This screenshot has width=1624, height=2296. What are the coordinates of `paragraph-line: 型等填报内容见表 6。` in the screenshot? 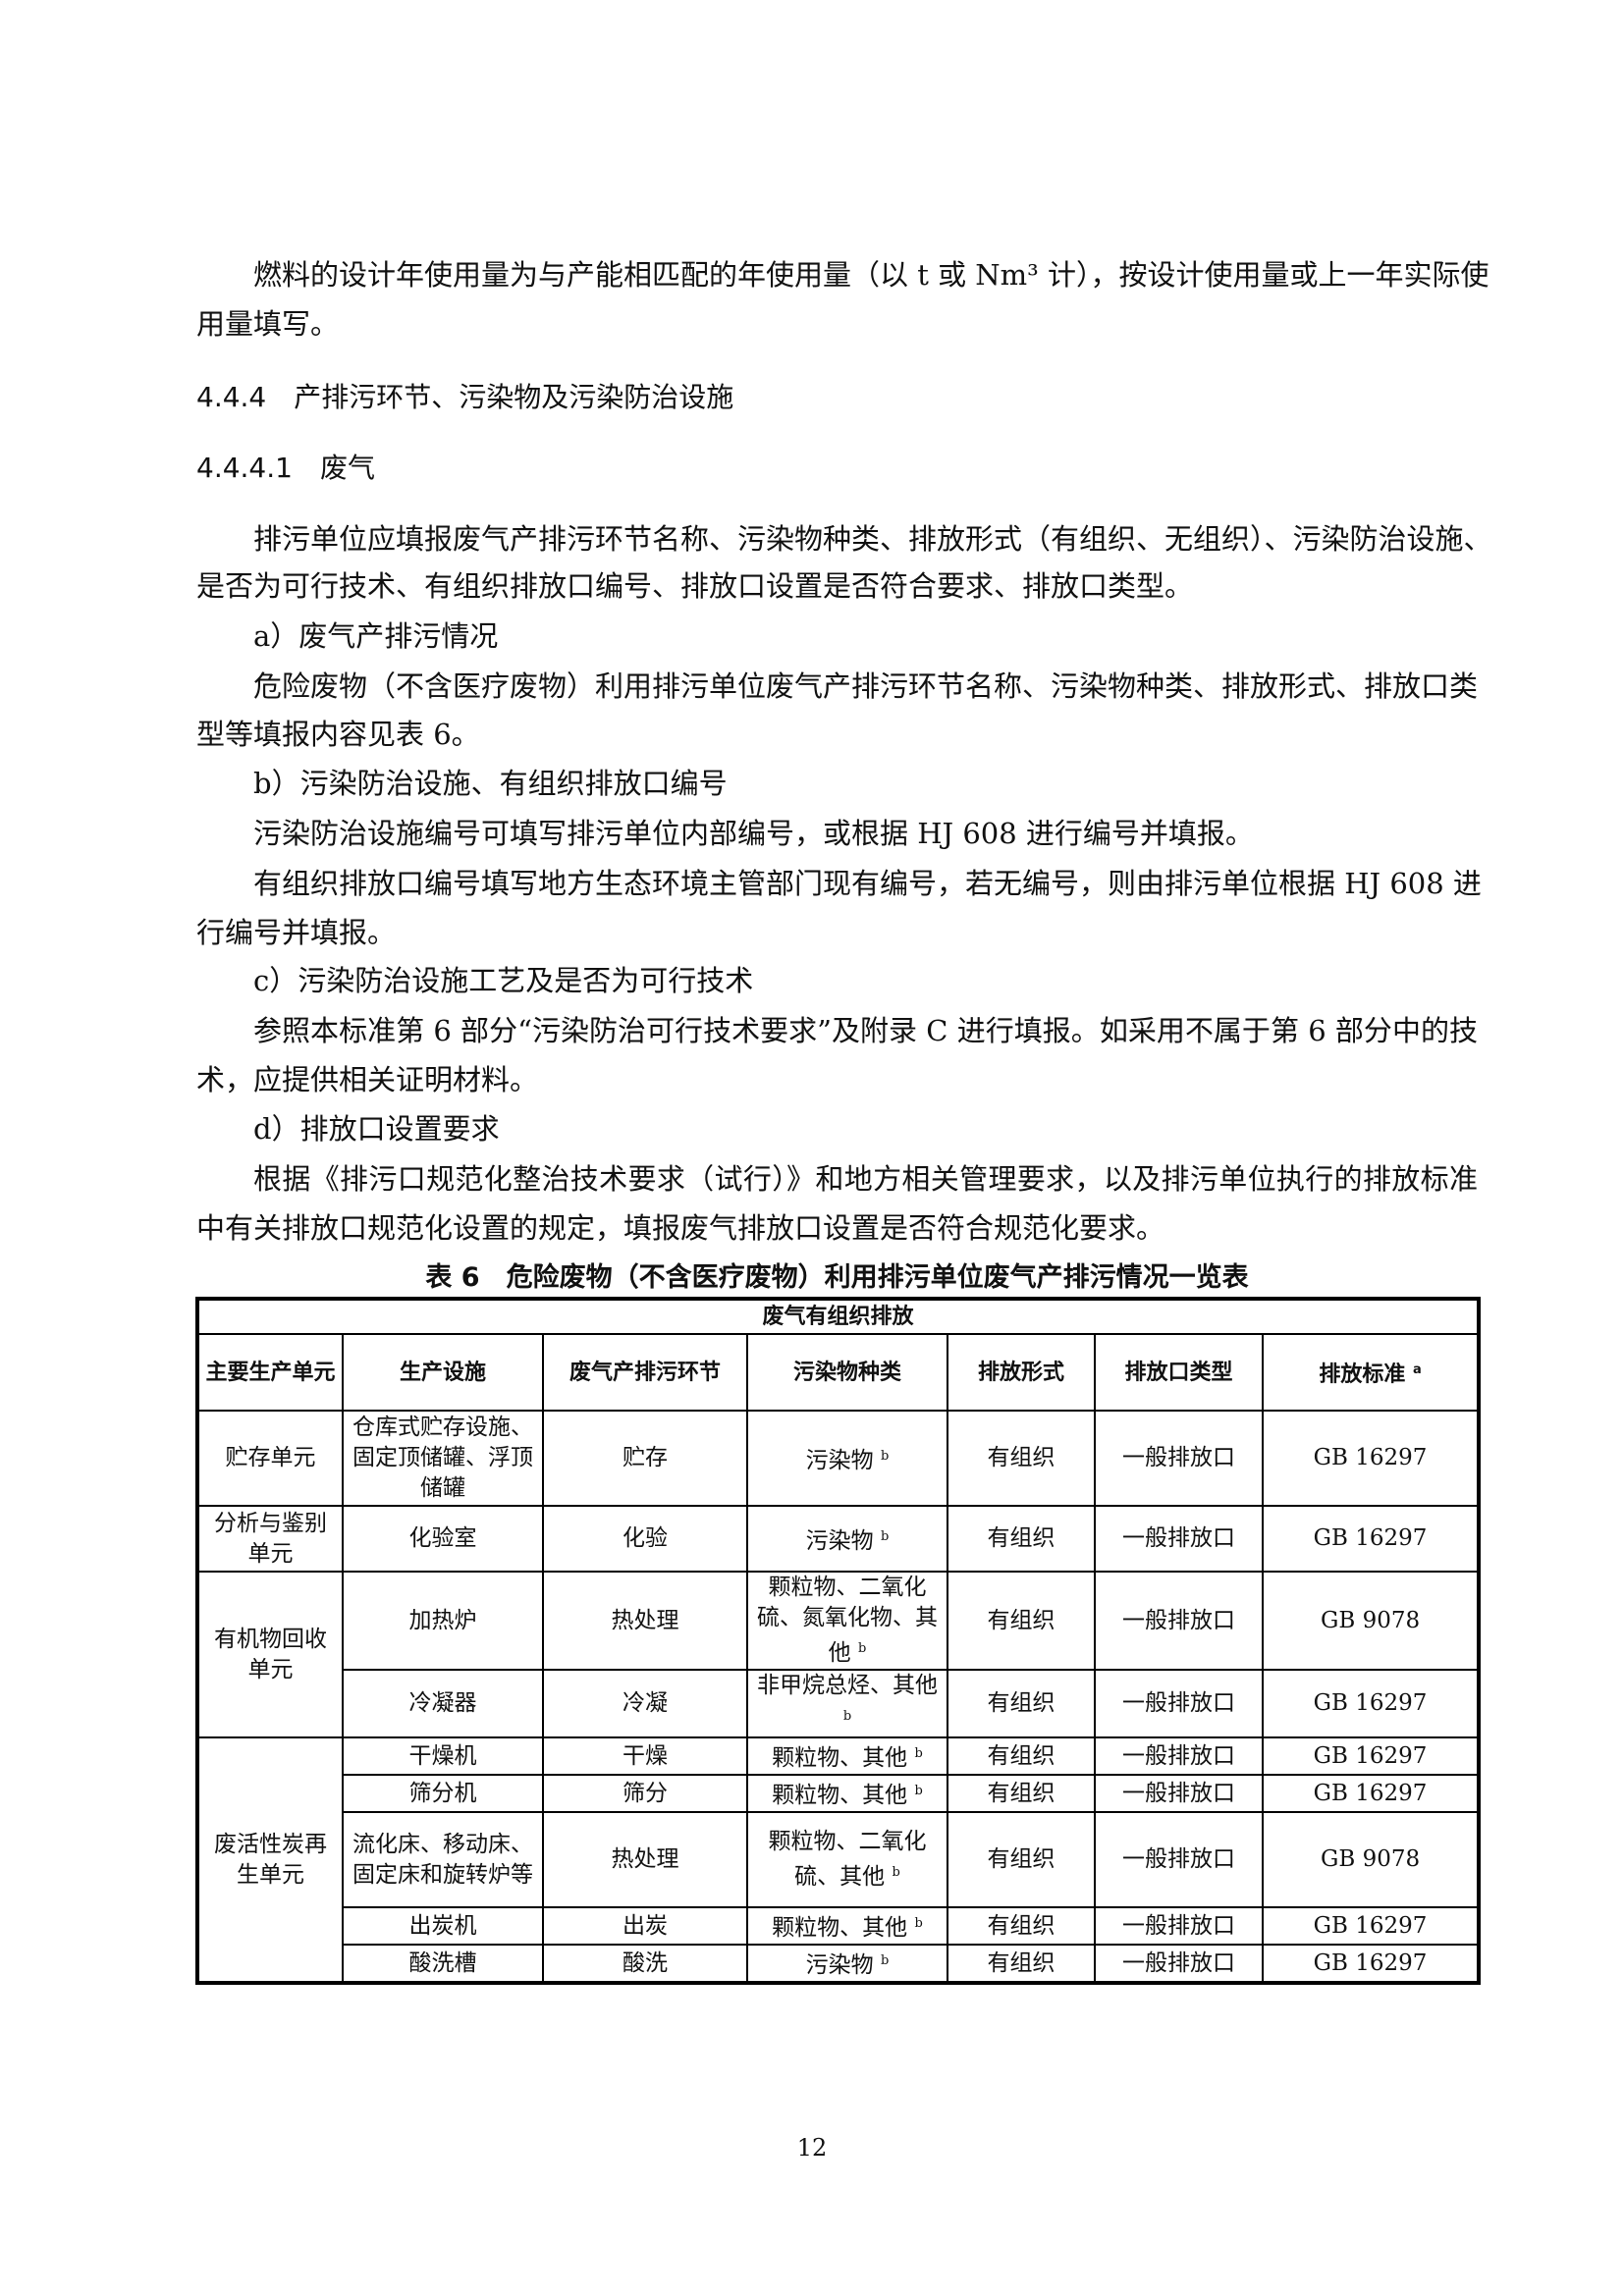 It's located at (338, 735).